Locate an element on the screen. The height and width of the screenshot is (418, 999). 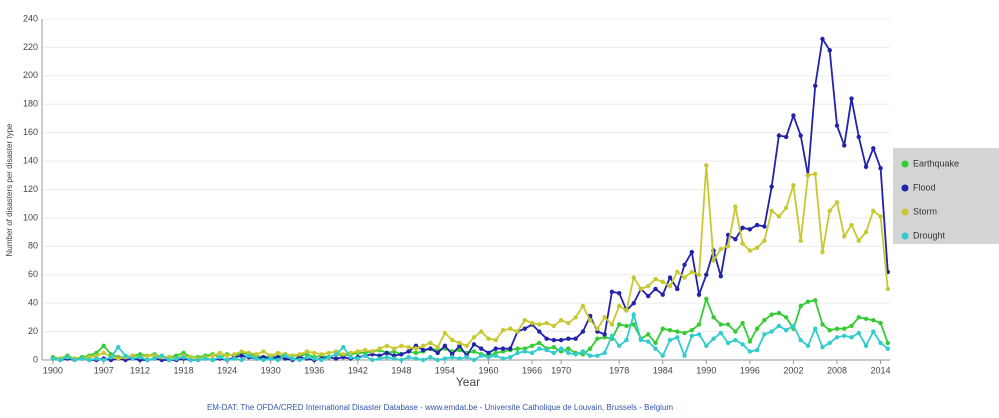
x-tick-label: 1900 is located at coordinates (53, 370).